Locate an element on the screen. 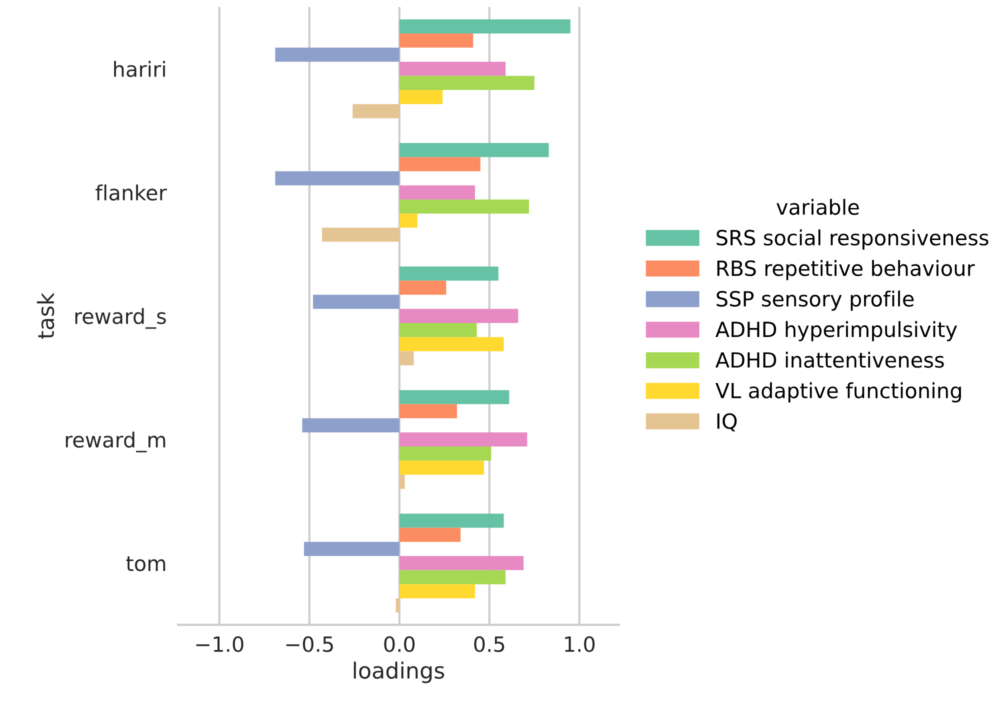 The width and height of the screenshot is (1000, 706). legend-label: ADHD hyperimpulsivity is located at coordinates (836, 331).